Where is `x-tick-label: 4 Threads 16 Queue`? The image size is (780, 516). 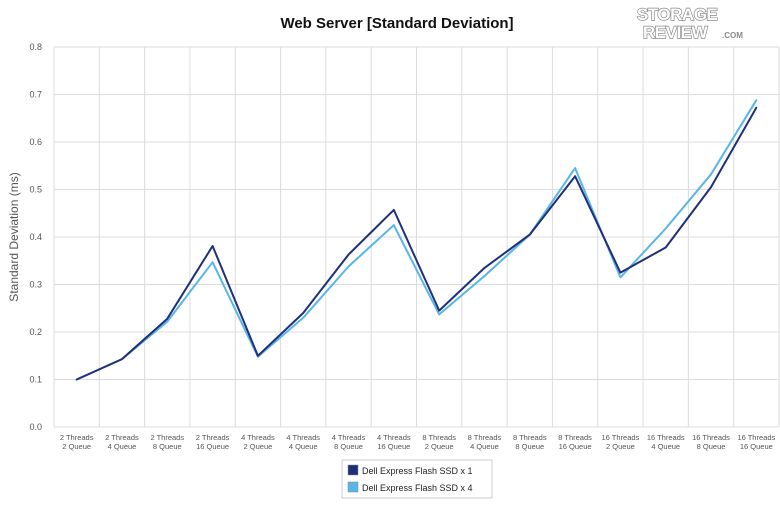
x-tick-label: 4 Threads 16 Queue is located at coordinates (394, 442).